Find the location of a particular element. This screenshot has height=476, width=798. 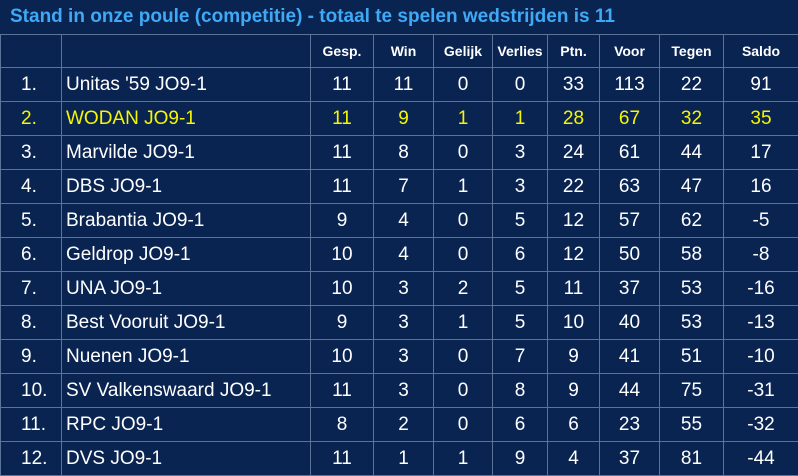

goals-for-cell: 40 is located at coordinates (630, 323).